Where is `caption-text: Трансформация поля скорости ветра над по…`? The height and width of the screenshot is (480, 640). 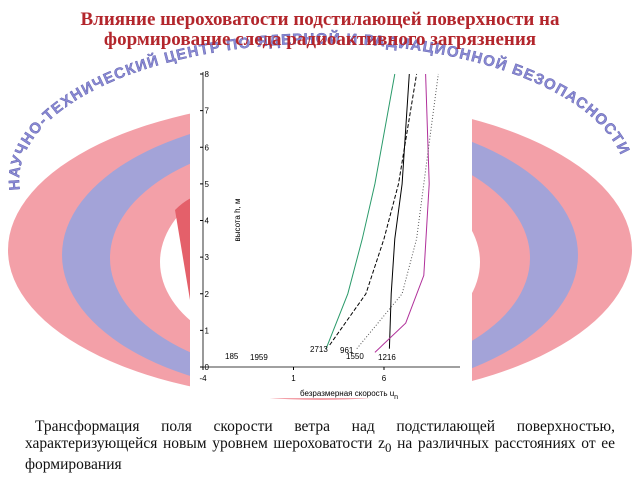
caption-text: Трансформация поля скорости ветра над по… is located at coordinates (320, 435).